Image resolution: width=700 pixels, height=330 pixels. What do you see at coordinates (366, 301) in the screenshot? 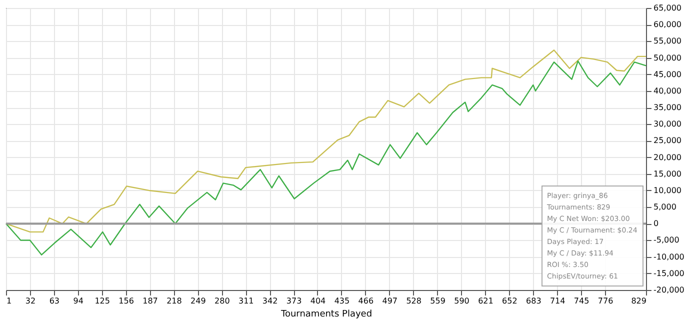
I see `x-tick-label: 466` at bounding box center [366, 301].